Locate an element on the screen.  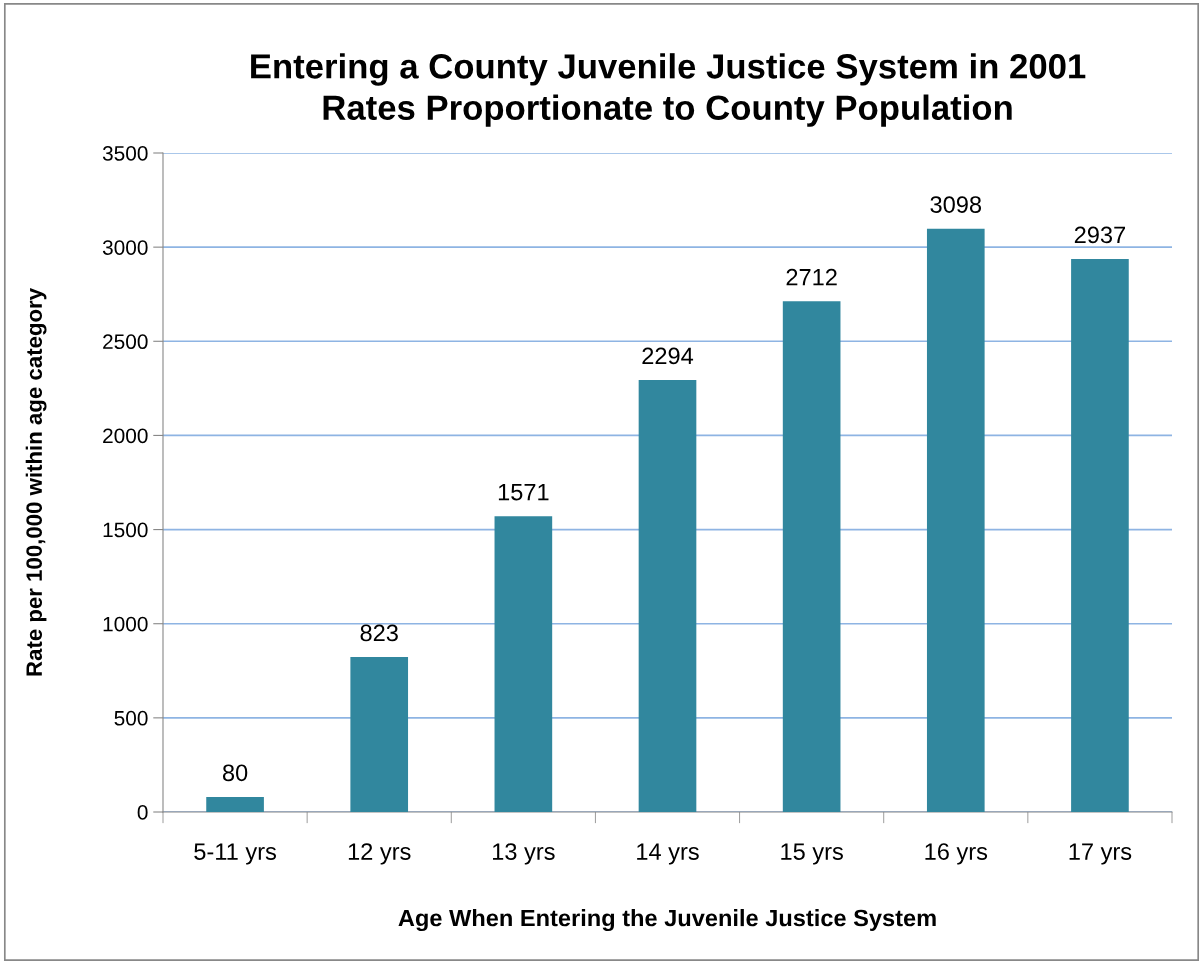
data-label: 823 is located at coordinates (379, 633).